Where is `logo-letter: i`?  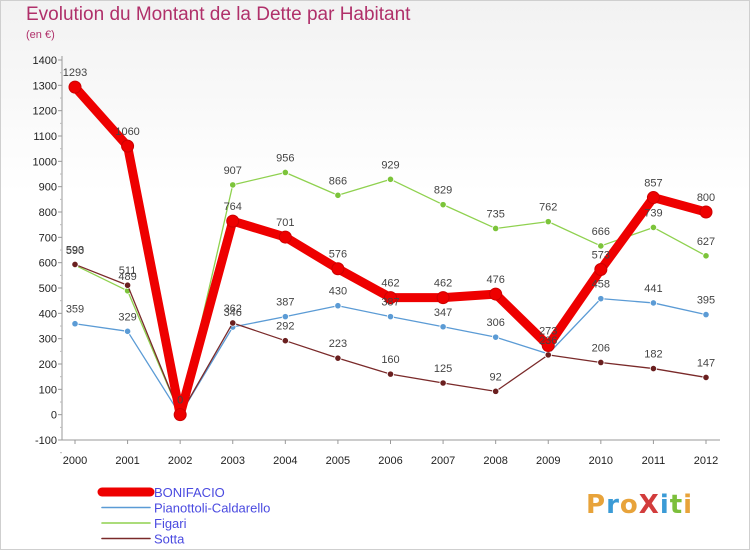 logo-letter: i is located at coordinates (688, 505).